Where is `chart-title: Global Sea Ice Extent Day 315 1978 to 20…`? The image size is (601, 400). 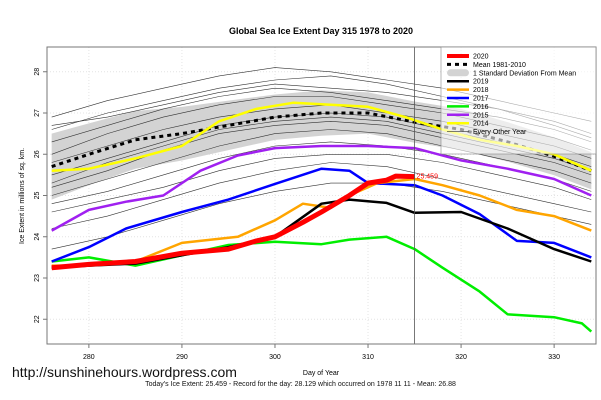
chart-title: Global Sea Ice Extent Day 315 1978 to 20… is located at coordinates (321, 31).